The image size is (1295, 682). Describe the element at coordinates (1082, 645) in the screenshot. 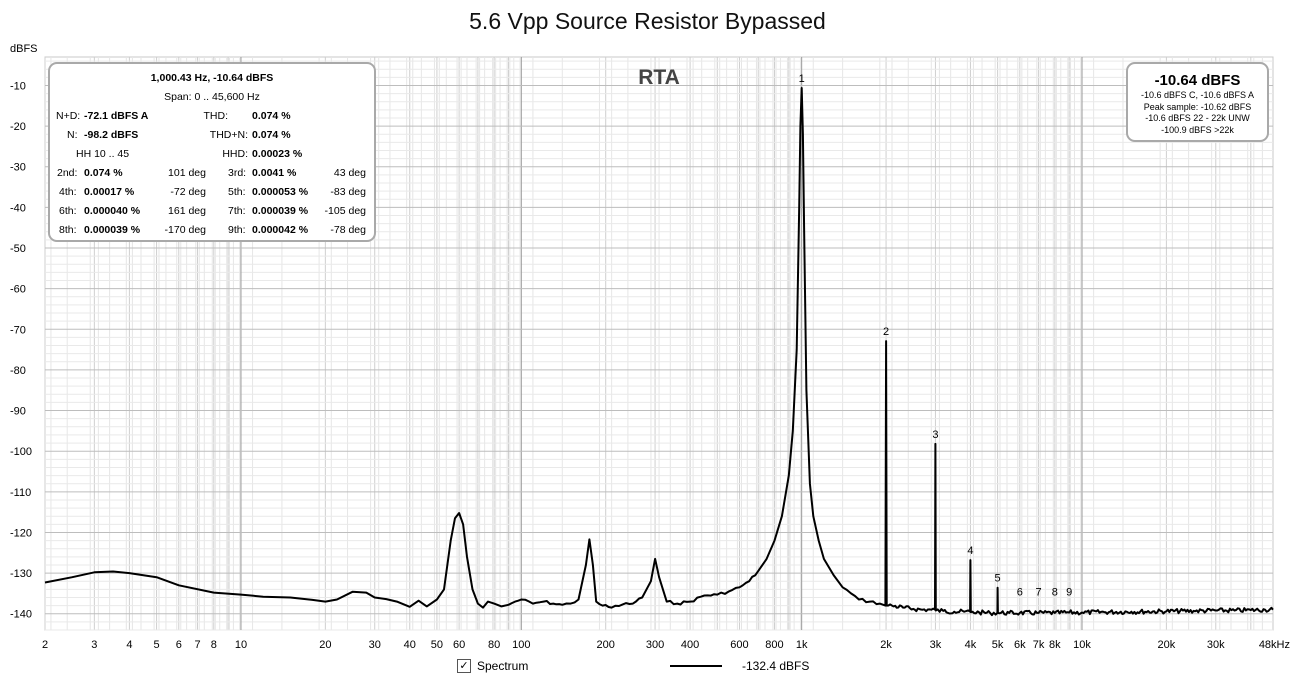

I see `x-tick-label: 10k` at that location.